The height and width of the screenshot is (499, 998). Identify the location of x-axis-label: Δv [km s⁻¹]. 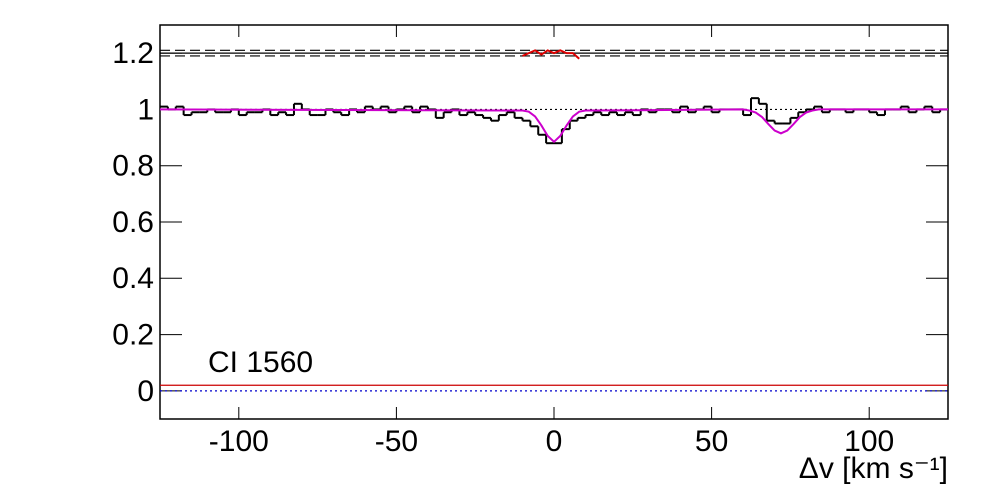
(873, 468).